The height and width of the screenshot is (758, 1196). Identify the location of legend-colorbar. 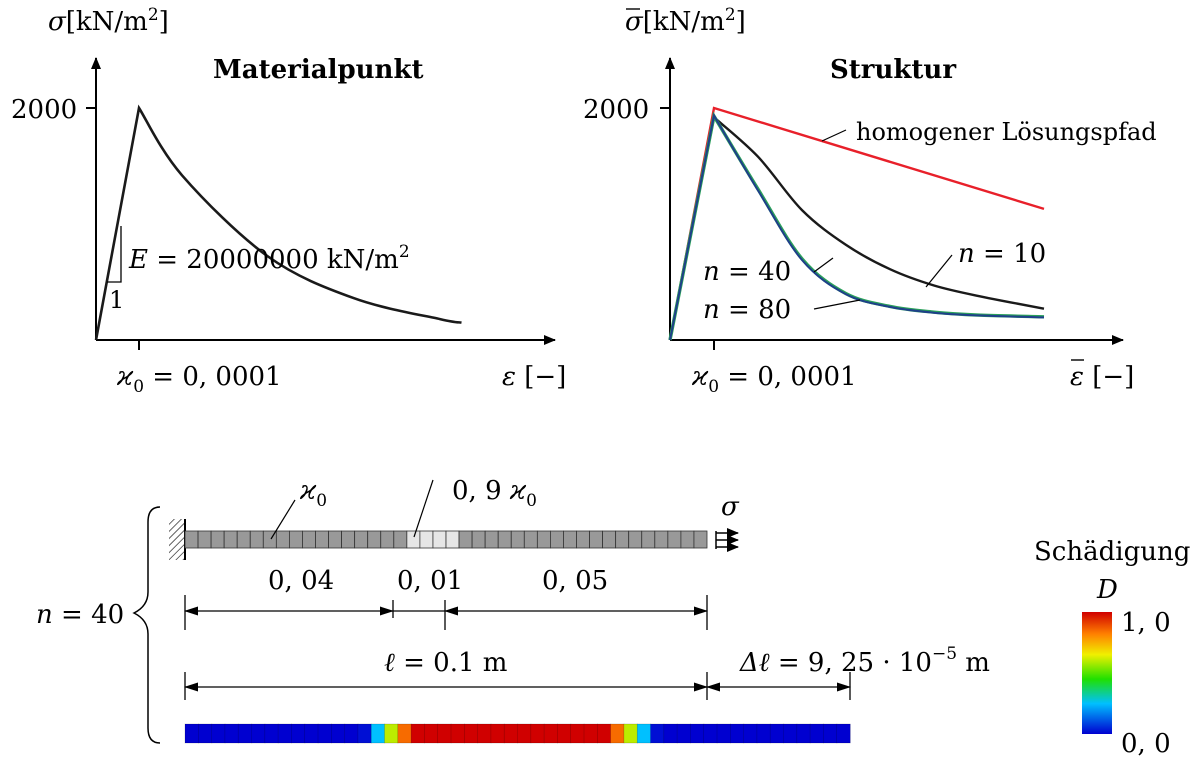
(1097, 673).